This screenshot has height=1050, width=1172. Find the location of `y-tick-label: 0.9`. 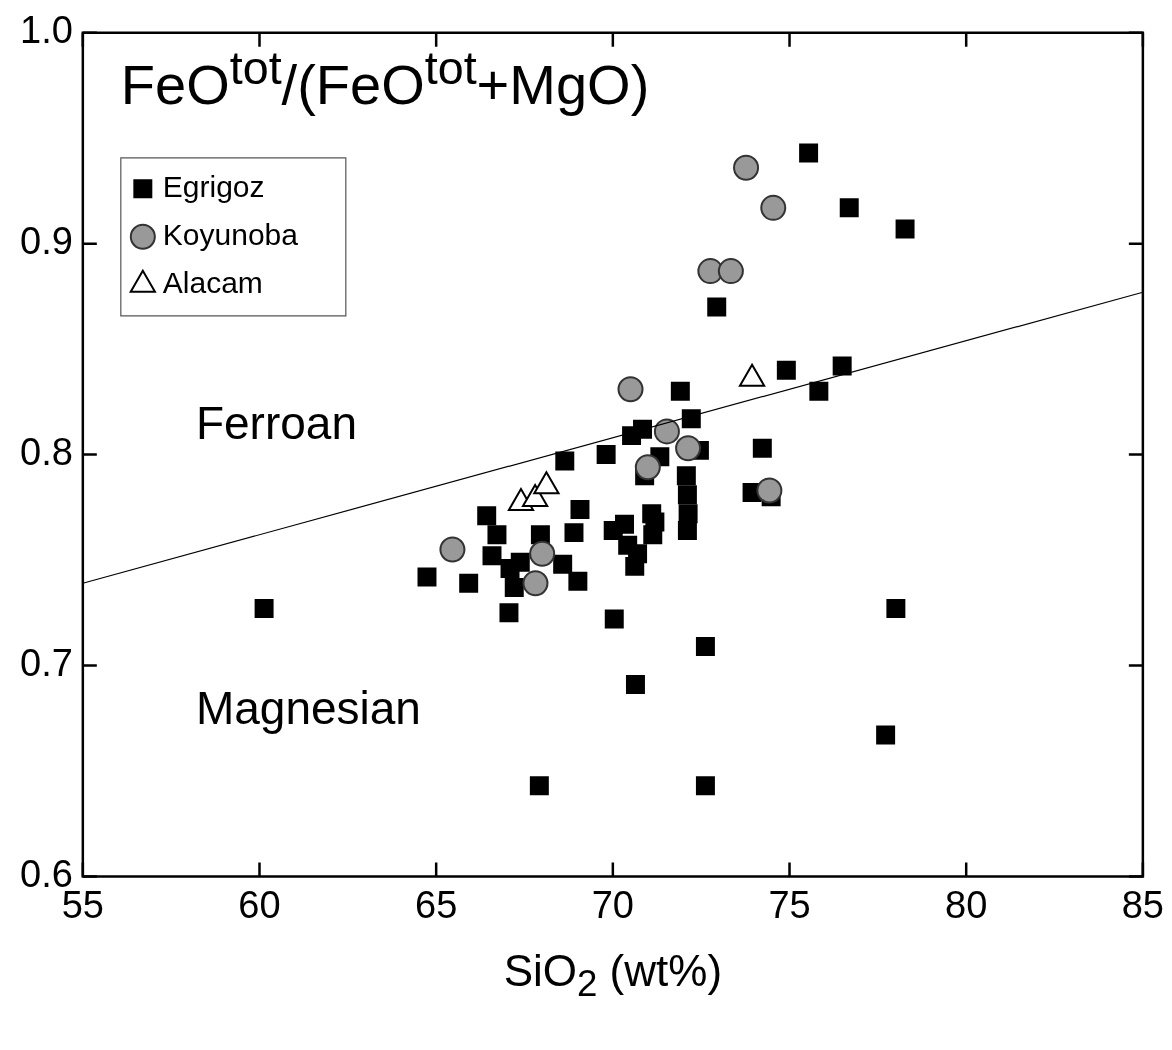

y-tick-label: 0.9 is located at coordinates (46, 241).